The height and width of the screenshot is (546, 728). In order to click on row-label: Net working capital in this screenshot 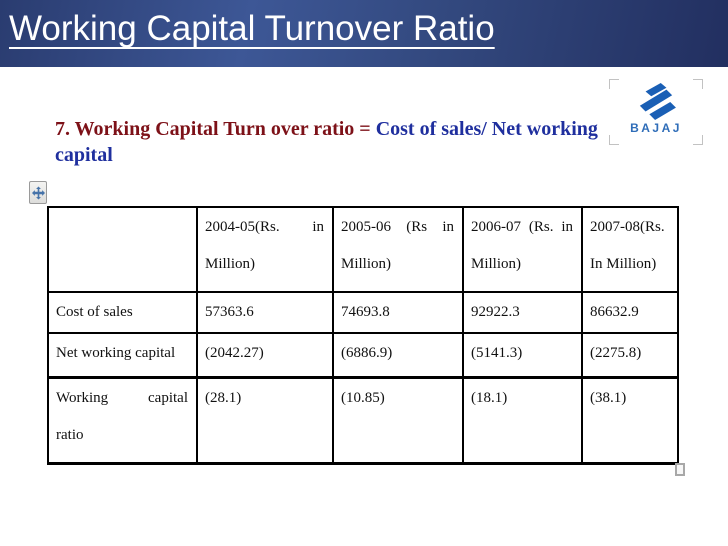, I will do `click(122, 355)`.